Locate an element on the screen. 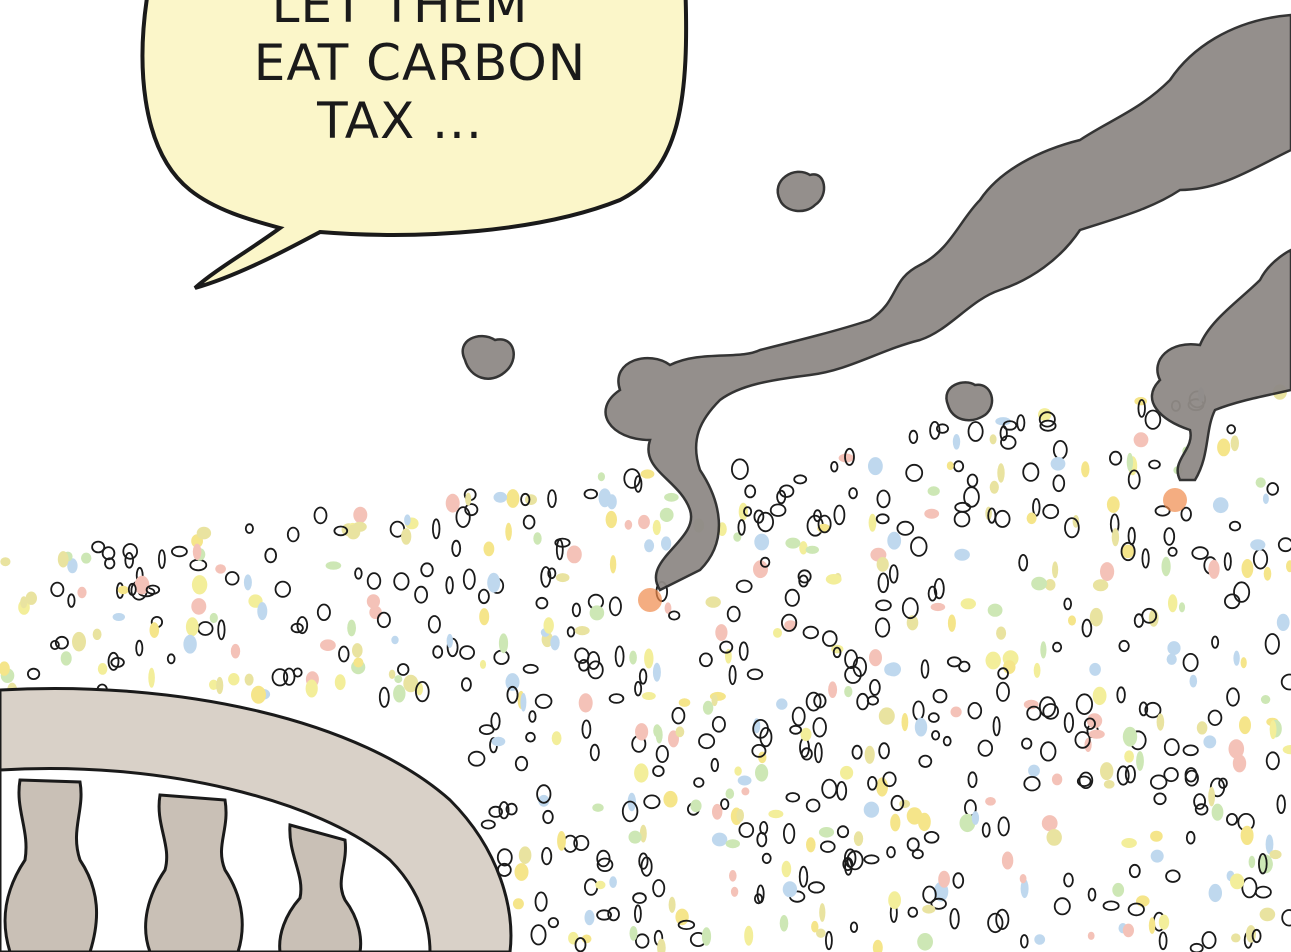 The image size is (1291, 952). smoke-puff is located at coordinates (801, 191).